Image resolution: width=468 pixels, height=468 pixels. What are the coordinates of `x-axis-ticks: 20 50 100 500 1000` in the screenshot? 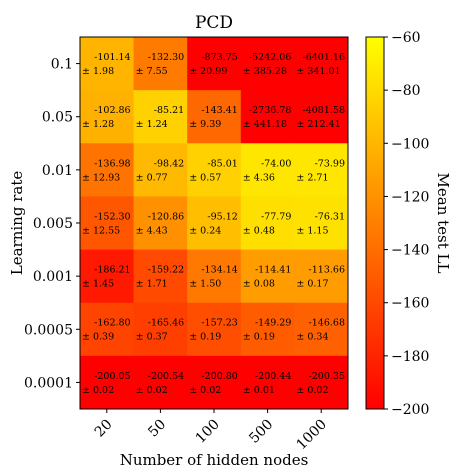 It's located at (211, 431).